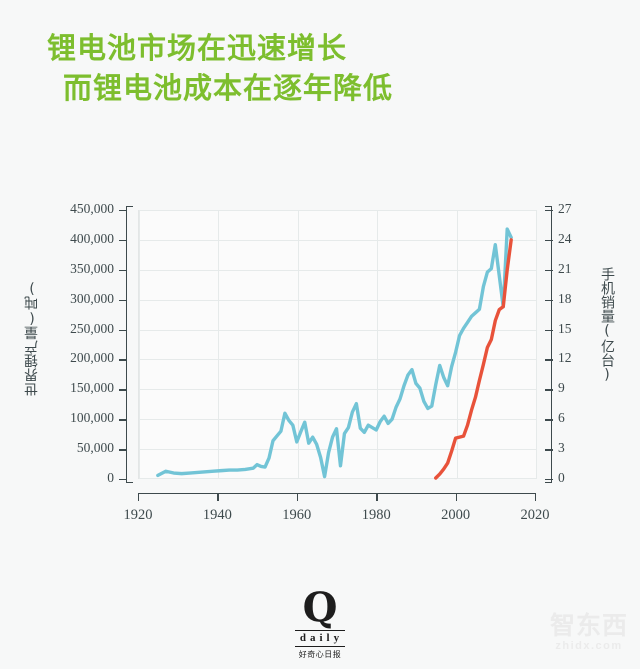 This screenshot has width=640, height=669. Describe the element at coordinates (320, 638) in the screenshot. I see `logo-wordmark: daily` at that location.